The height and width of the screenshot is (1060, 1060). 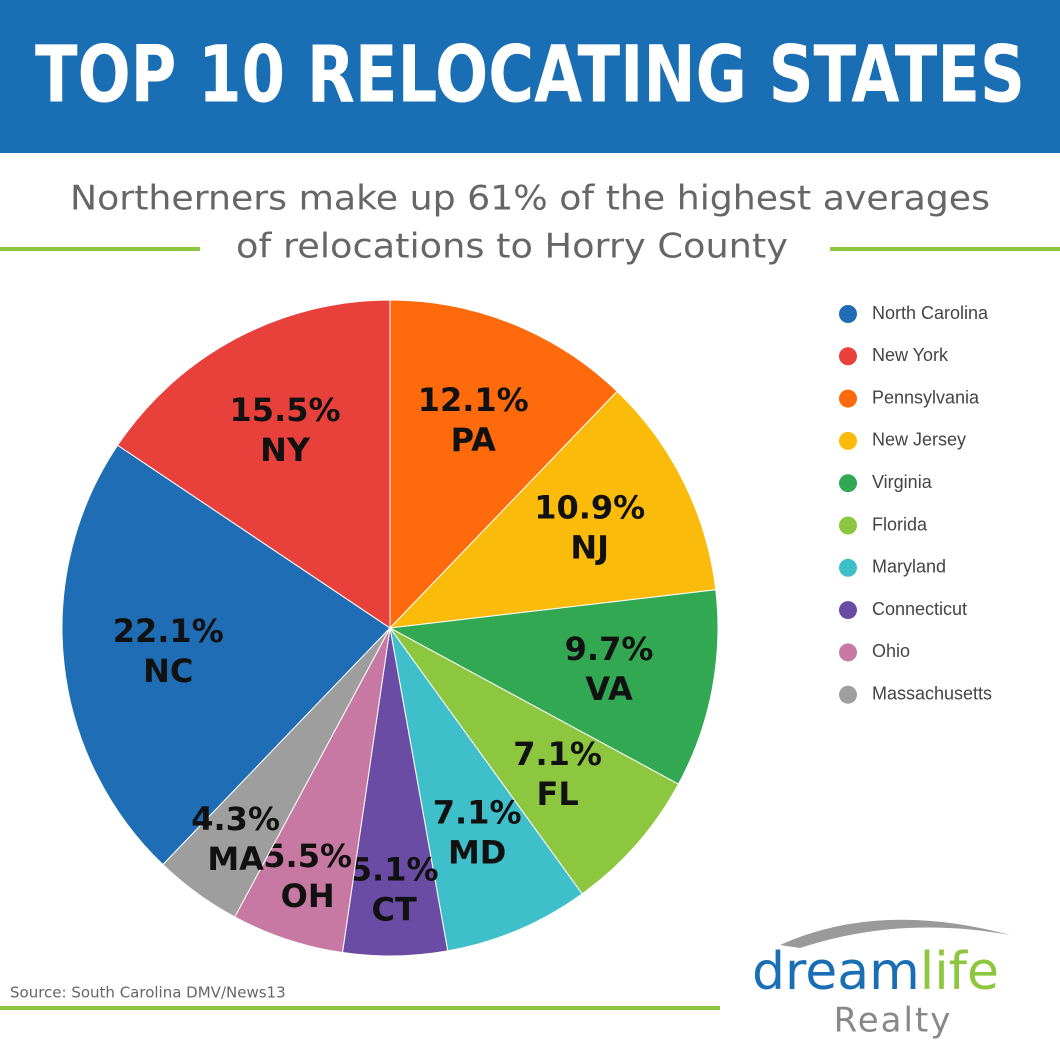 What do you see at coordinates (891, 651) in the screenshot?
I see `legend-label: Ohio` at bounding box center [891, 651].